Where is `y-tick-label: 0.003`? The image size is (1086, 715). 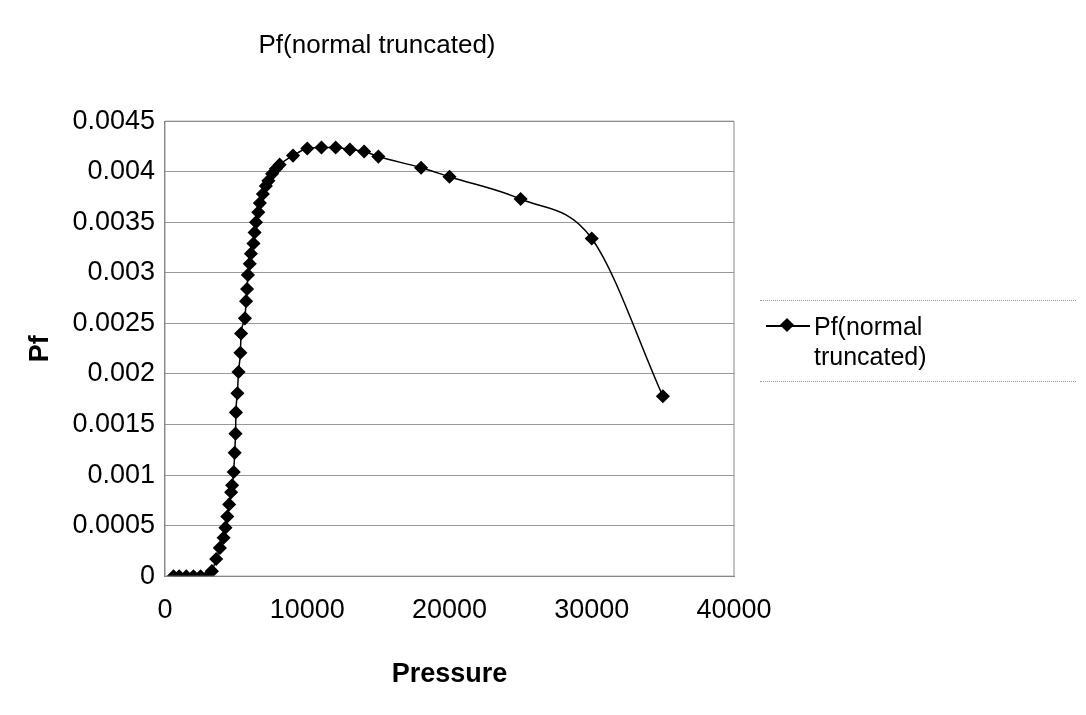 y-tick-label: 0.003 is located at coordinates (121, 271).